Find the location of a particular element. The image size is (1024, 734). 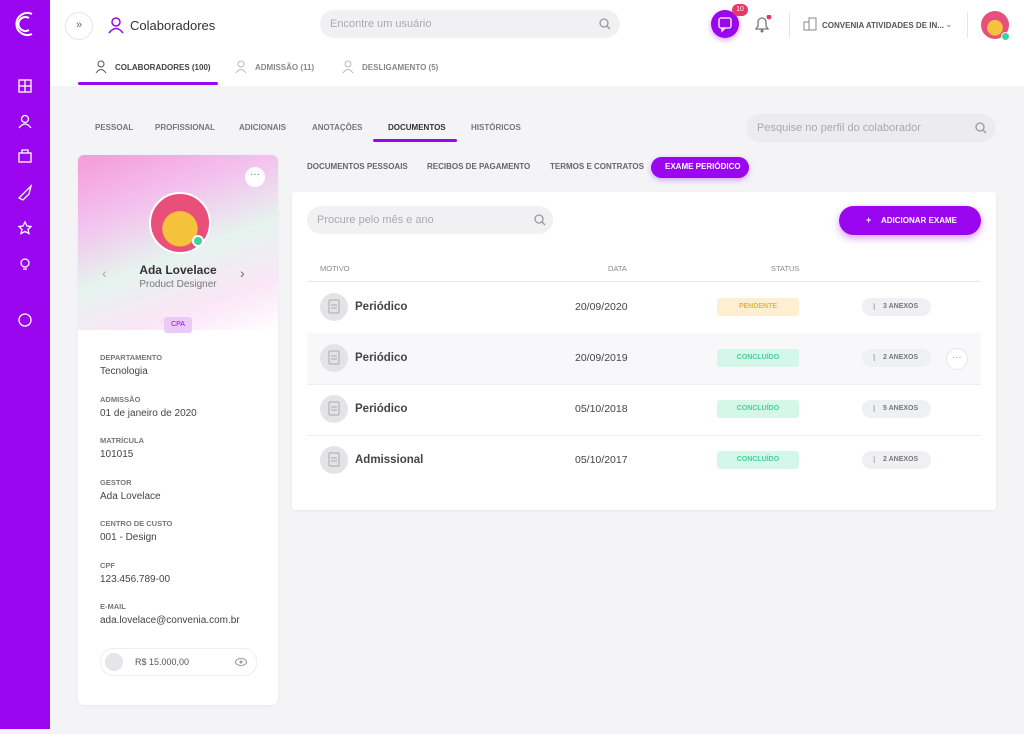

sidebar-icons is located at coordinates (24, 169).